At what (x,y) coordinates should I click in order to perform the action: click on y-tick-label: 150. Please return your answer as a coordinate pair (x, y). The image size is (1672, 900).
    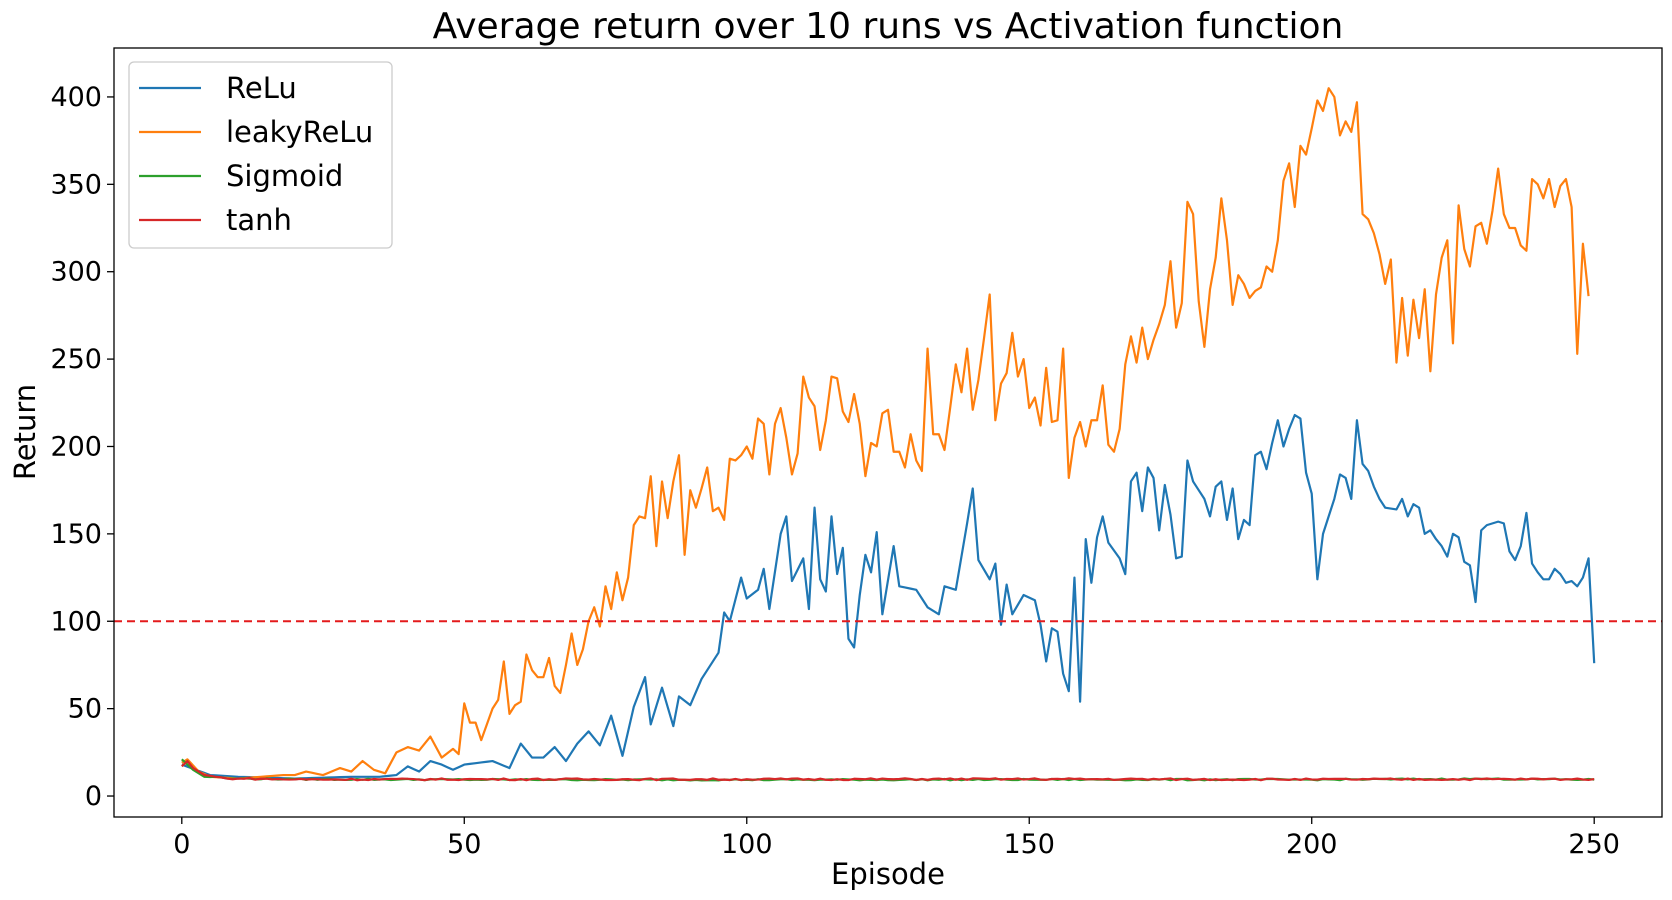
    Looking at the image, I should click on (76, 534).